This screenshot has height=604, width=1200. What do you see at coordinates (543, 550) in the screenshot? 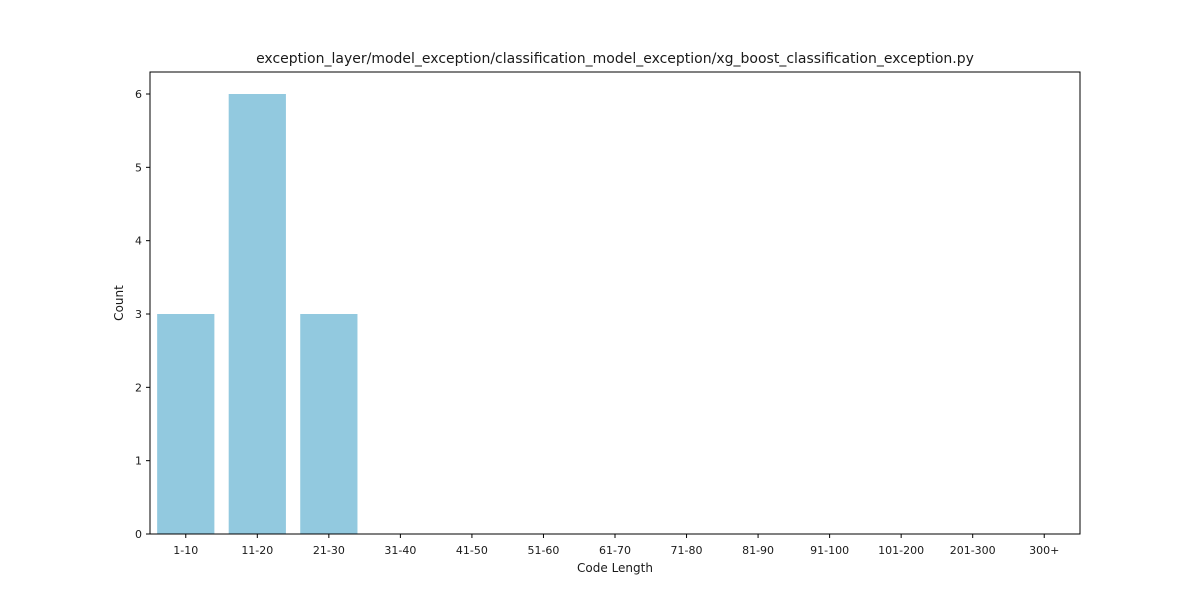
I see `x-tick-label: 51-60` at bounding box center [543, 550].